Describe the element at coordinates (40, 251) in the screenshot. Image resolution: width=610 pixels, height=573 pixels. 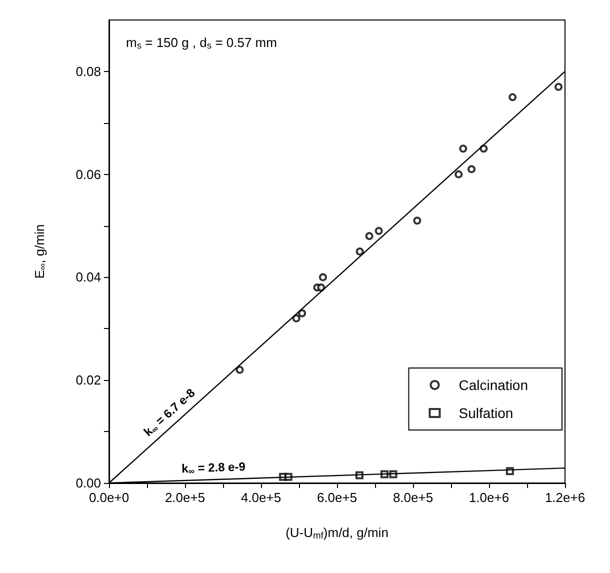
I see `y-axis-title: E∞, g/min` at that location.